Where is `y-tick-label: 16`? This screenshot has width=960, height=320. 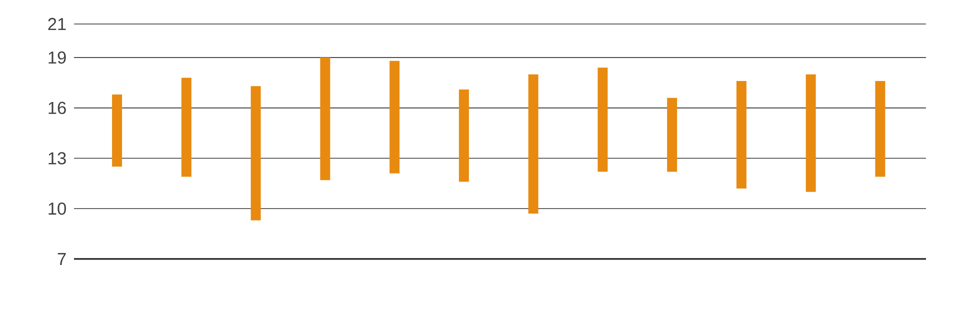
y-tick-label: 16 is located at coordinates (57, 108).